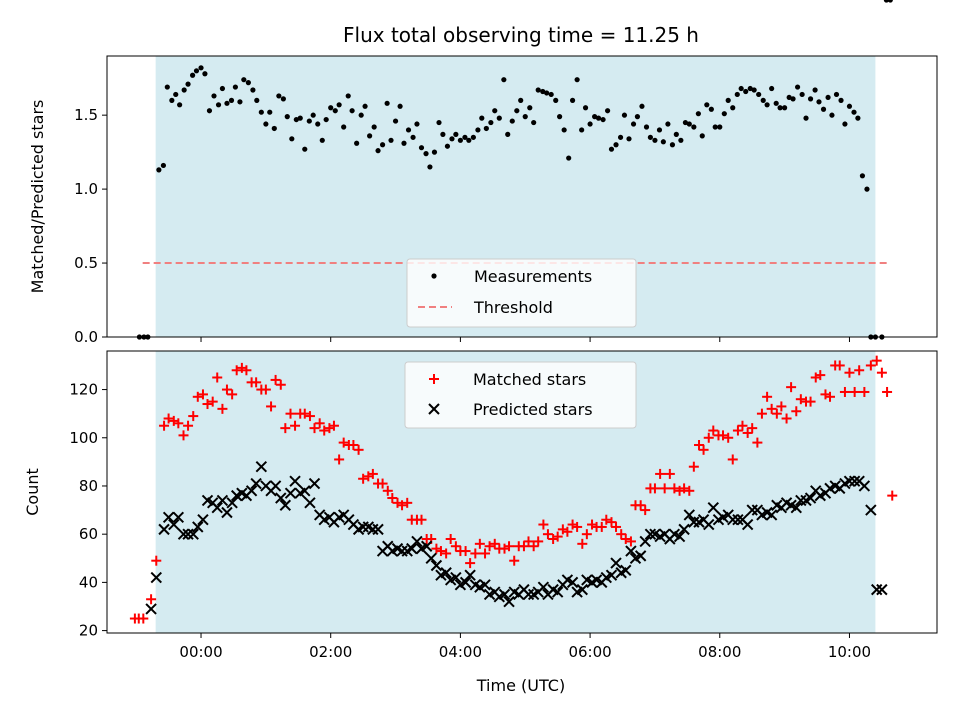 This screenshot has width=960, height=720. Describe the element at coordinates (32, 492) in the screenshot. I see `counts-y-axis-label: Count` at that location.